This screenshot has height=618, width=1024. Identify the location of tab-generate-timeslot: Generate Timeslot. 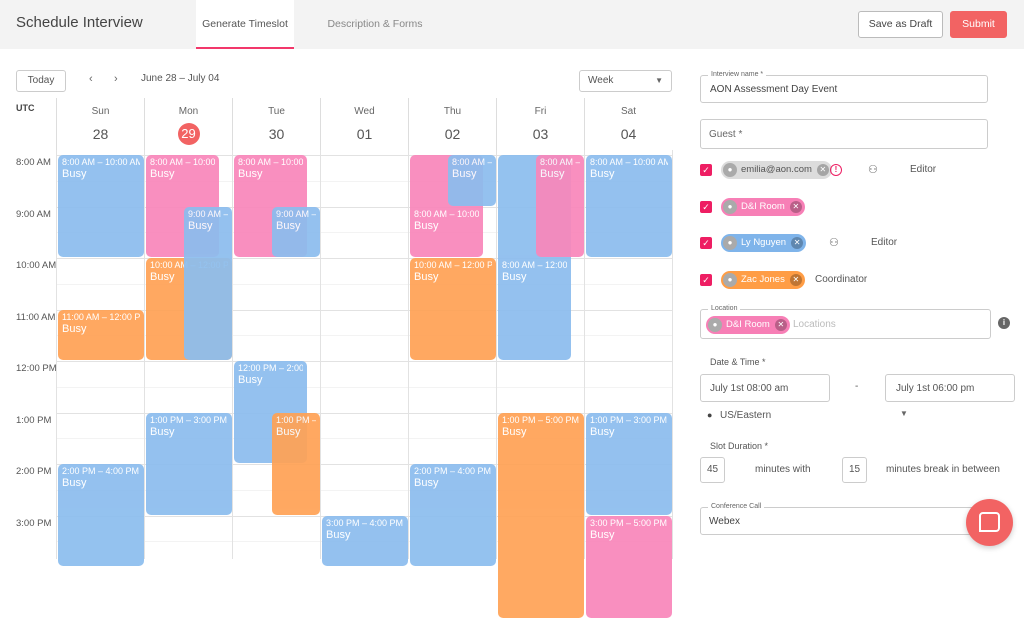
(245, 24).